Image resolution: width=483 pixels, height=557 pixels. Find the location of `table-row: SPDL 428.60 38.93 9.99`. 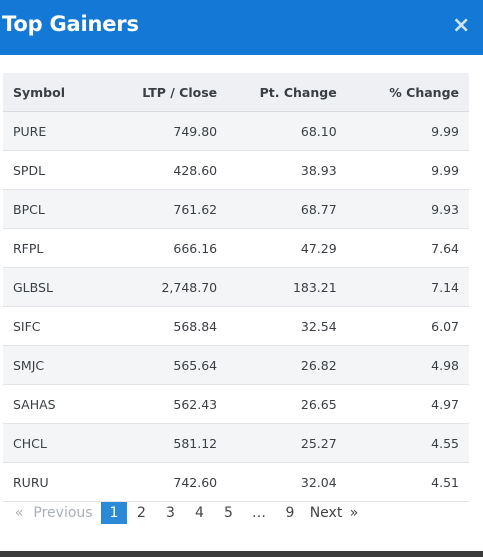

table-row: SPDL 428.60 38.93 9.99 is located at coordinates (236, 170).